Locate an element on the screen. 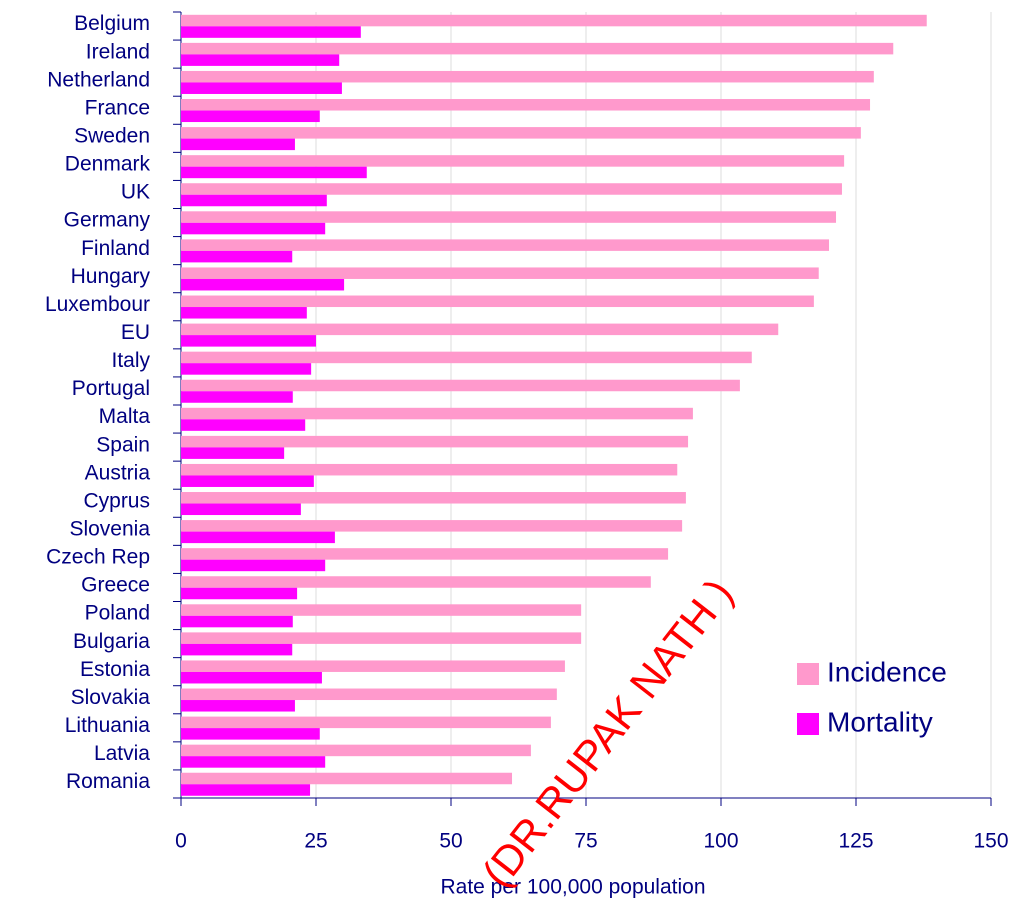 This screenshot has width=1016, height=905. y-tick-label: Cyprus is located at coordinates (116, 500).